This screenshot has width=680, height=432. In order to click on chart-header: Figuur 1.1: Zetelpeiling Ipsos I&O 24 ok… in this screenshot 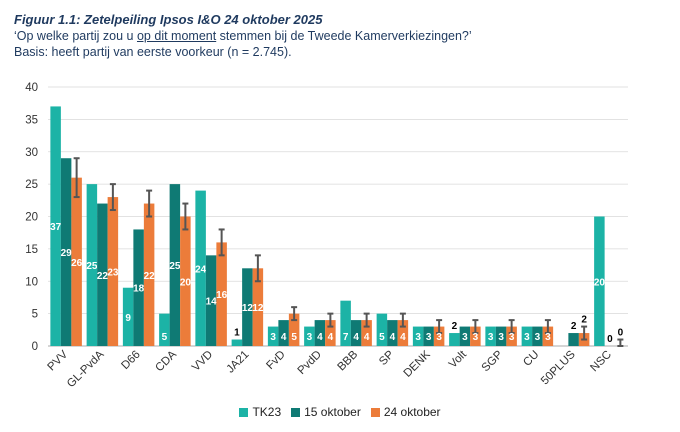, I will do `click(344, 35)`.